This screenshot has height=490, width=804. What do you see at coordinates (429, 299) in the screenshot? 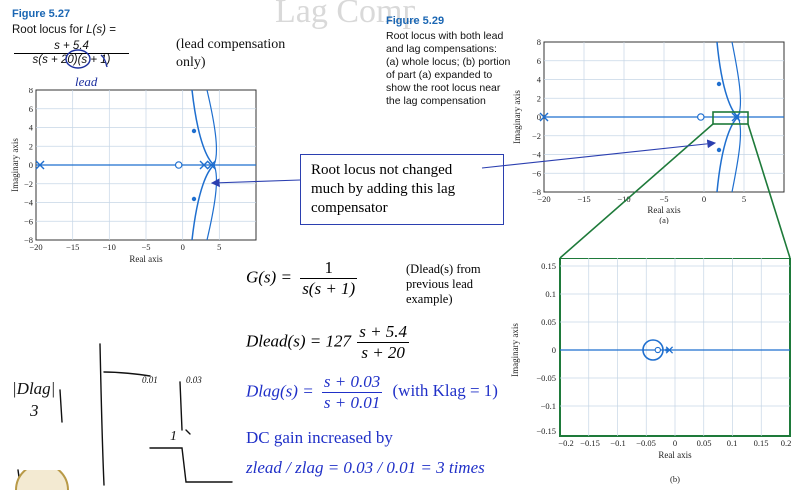
I see `eq-G-note-line: example)` at bounding box center [429, 299].